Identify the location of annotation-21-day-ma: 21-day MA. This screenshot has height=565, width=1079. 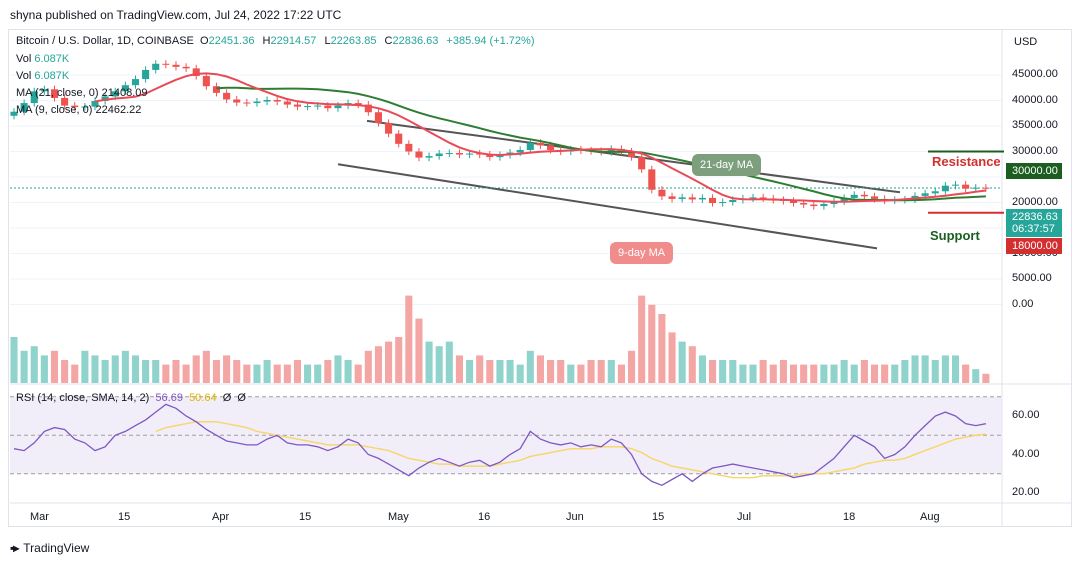
(727, 165).